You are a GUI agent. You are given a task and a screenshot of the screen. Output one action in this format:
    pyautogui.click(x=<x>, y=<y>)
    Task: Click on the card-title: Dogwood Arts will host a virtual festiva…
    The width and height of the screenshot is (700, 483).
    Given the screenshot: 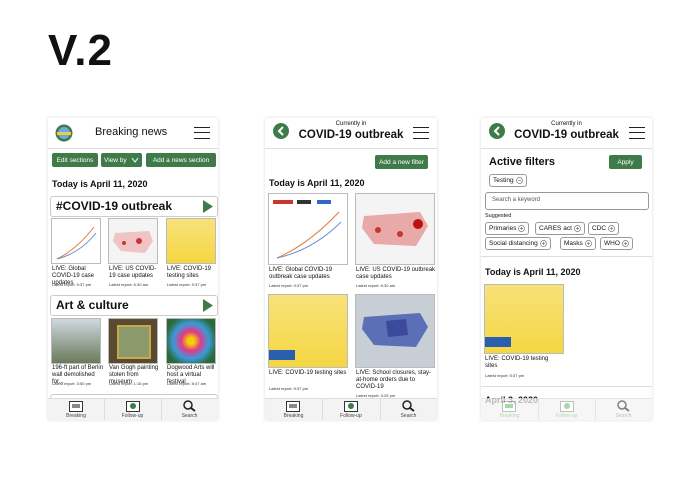 What is the action you would take?
    pyautogui.click(x=191, y=375)
    